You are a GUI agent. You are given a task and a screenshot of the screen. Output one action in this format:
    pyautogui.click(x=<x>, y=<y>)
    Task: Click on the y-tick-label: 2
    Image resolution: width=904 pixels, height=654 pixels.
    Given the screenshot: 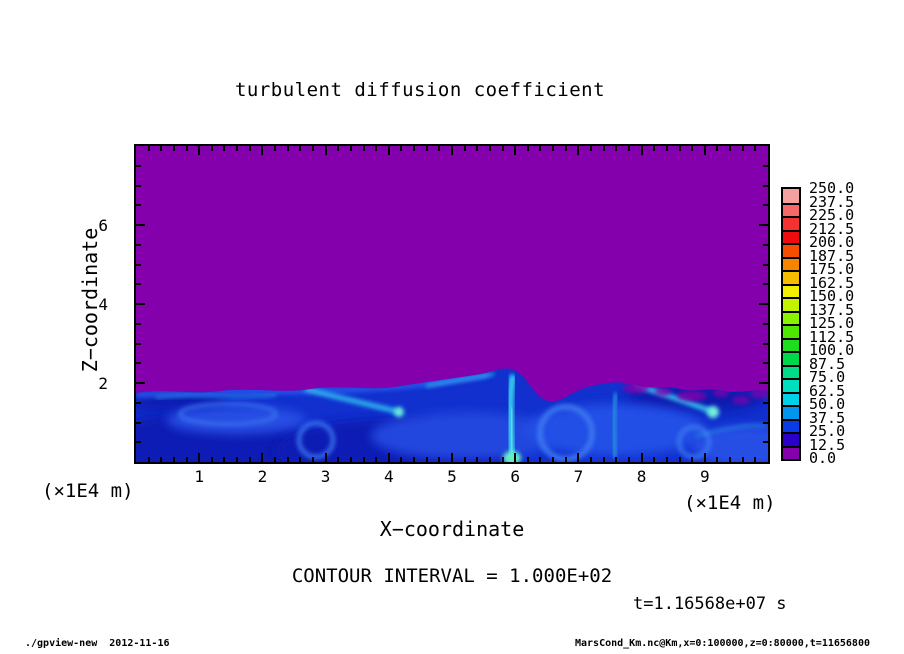 What is the action you would take?
    pyautogui.click(x=103, y=383)
    